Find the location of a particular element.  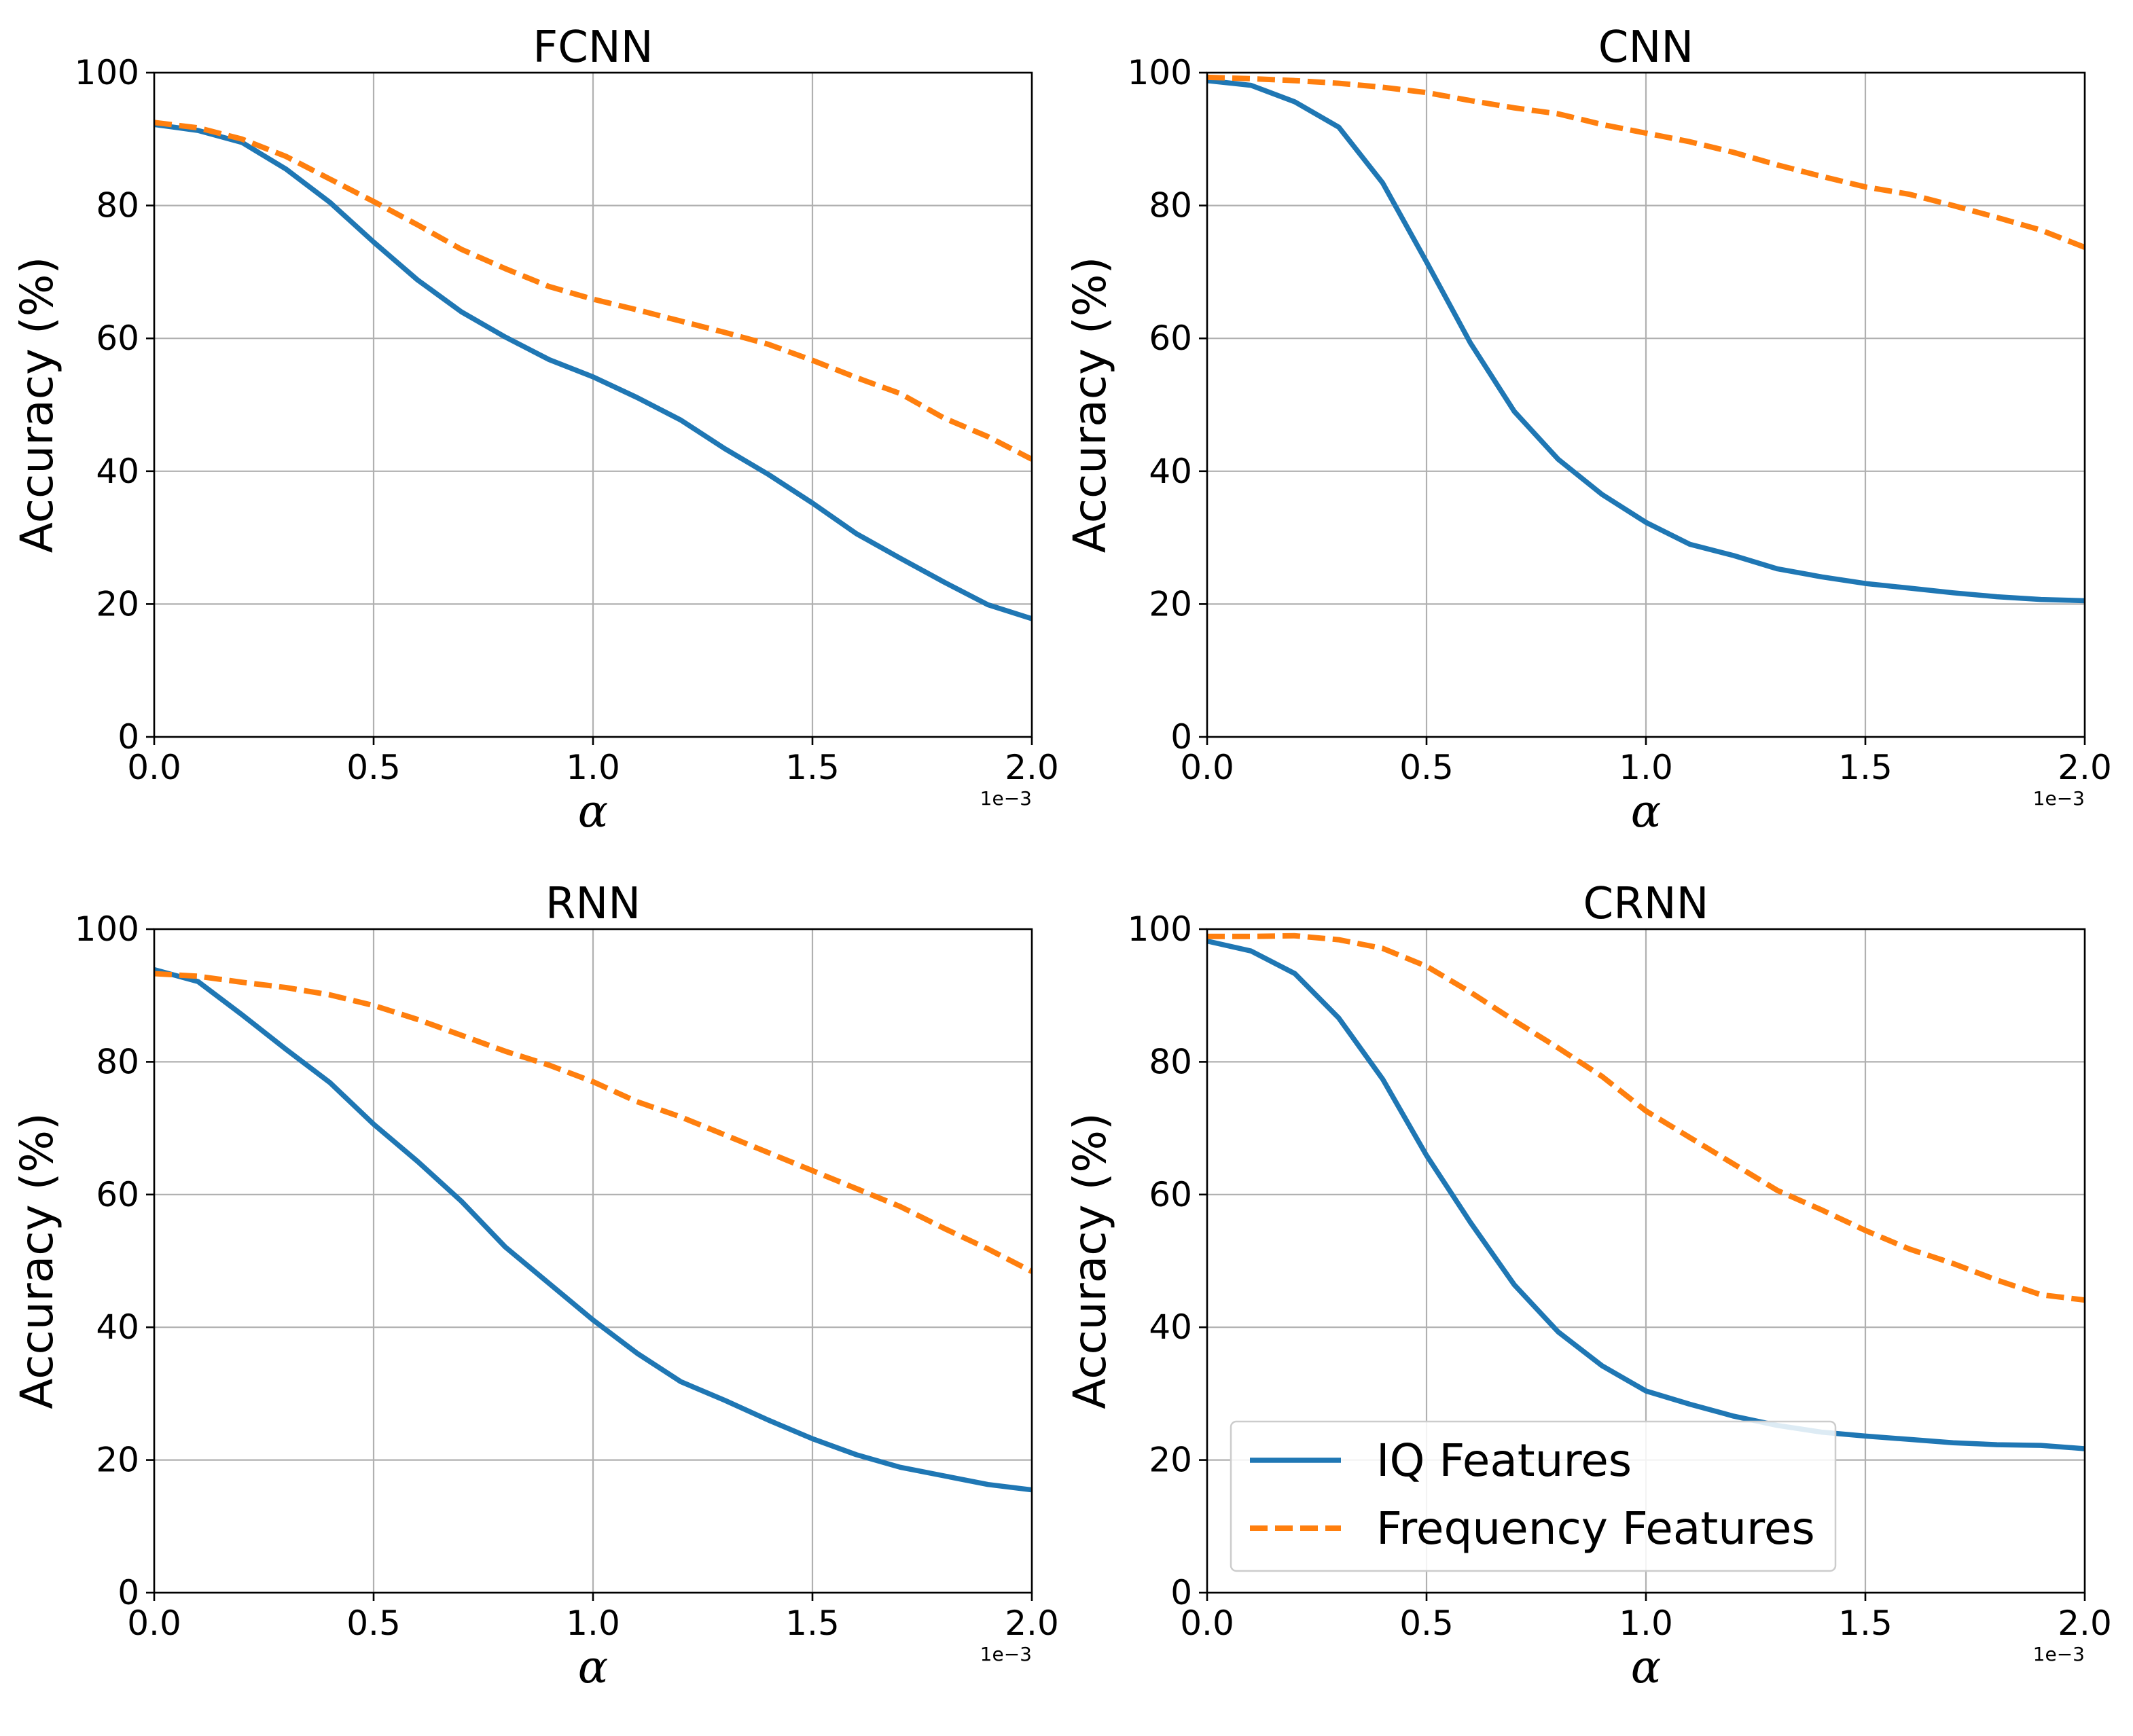

chart-title: RNN is located at coordinates (593, 904).